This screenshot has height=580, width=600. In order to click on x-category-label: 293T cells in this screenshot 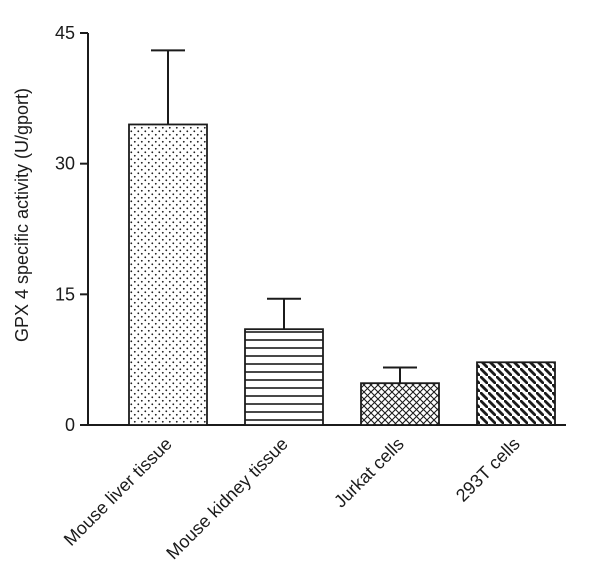, I will do `click(488, 470)`.